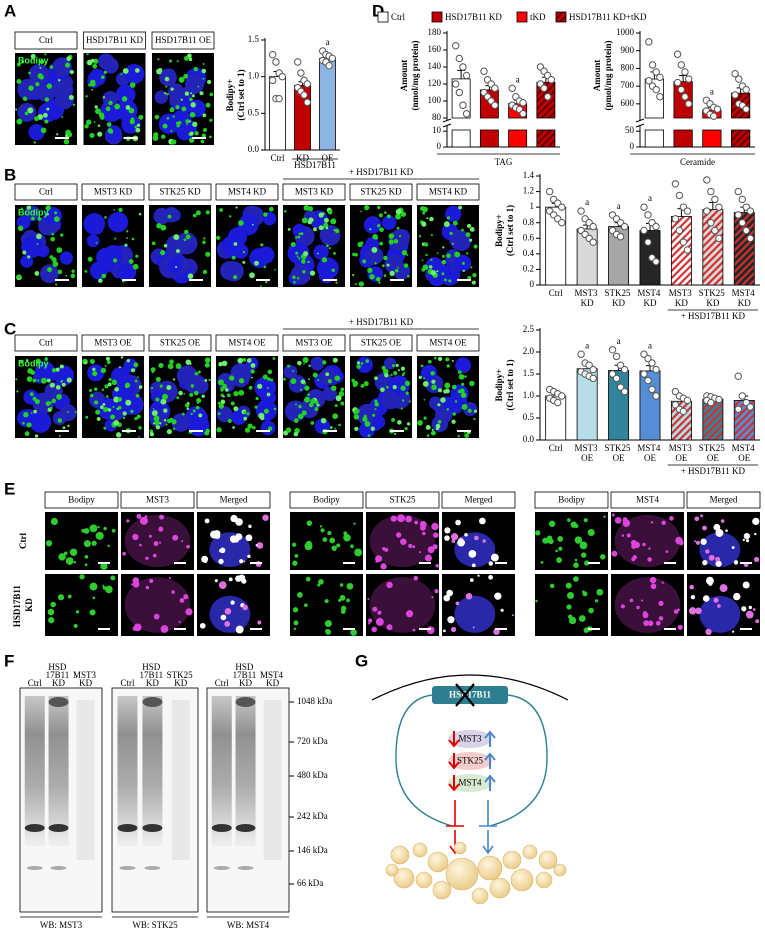 This screenshot has width=765, height=940. Describe the element at coordinates (504, 162) in the screenshot. I see `x-axis-label: TAG` at that location.